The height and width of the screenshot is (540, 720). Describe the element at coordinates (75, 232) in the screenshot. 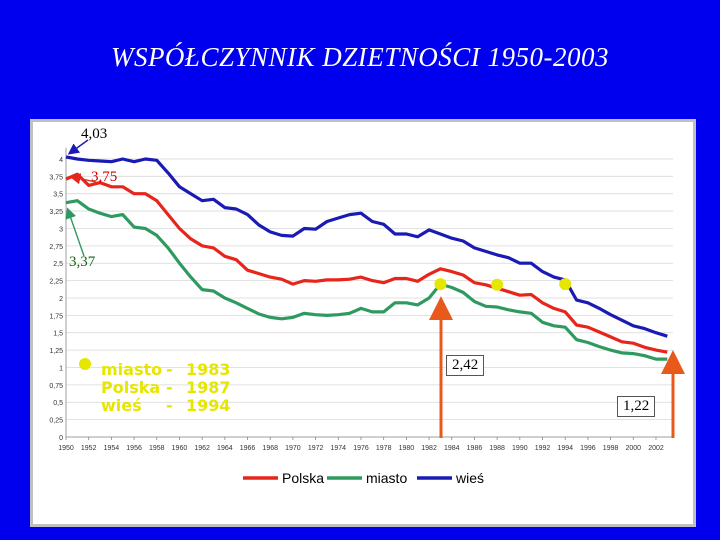

I see `arrow-miasto-start` at that location.